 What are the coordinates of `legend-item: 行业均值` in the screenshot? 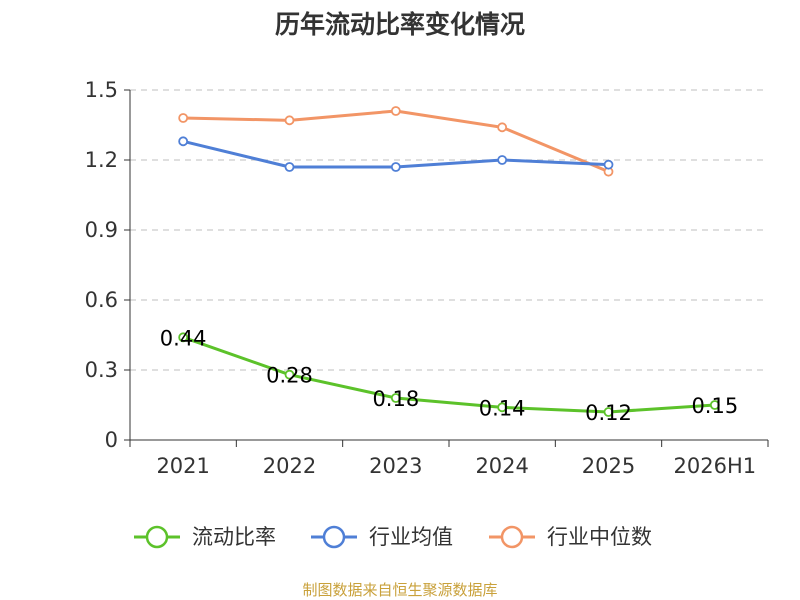 It's located at (382, 537).